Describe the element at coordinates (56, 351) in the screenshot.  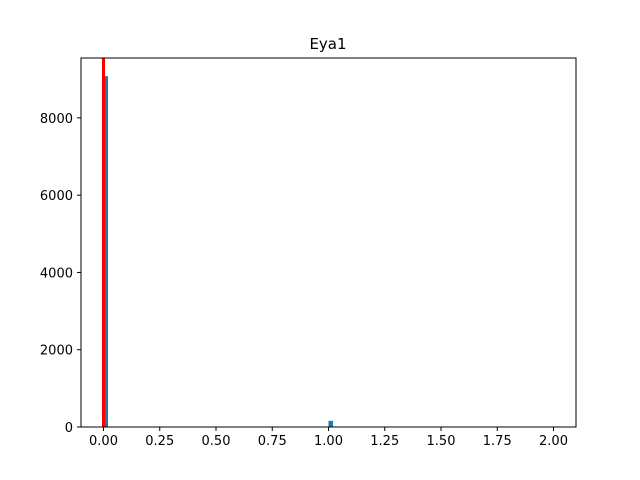
I see `y-tick-label: 2000` at that location.